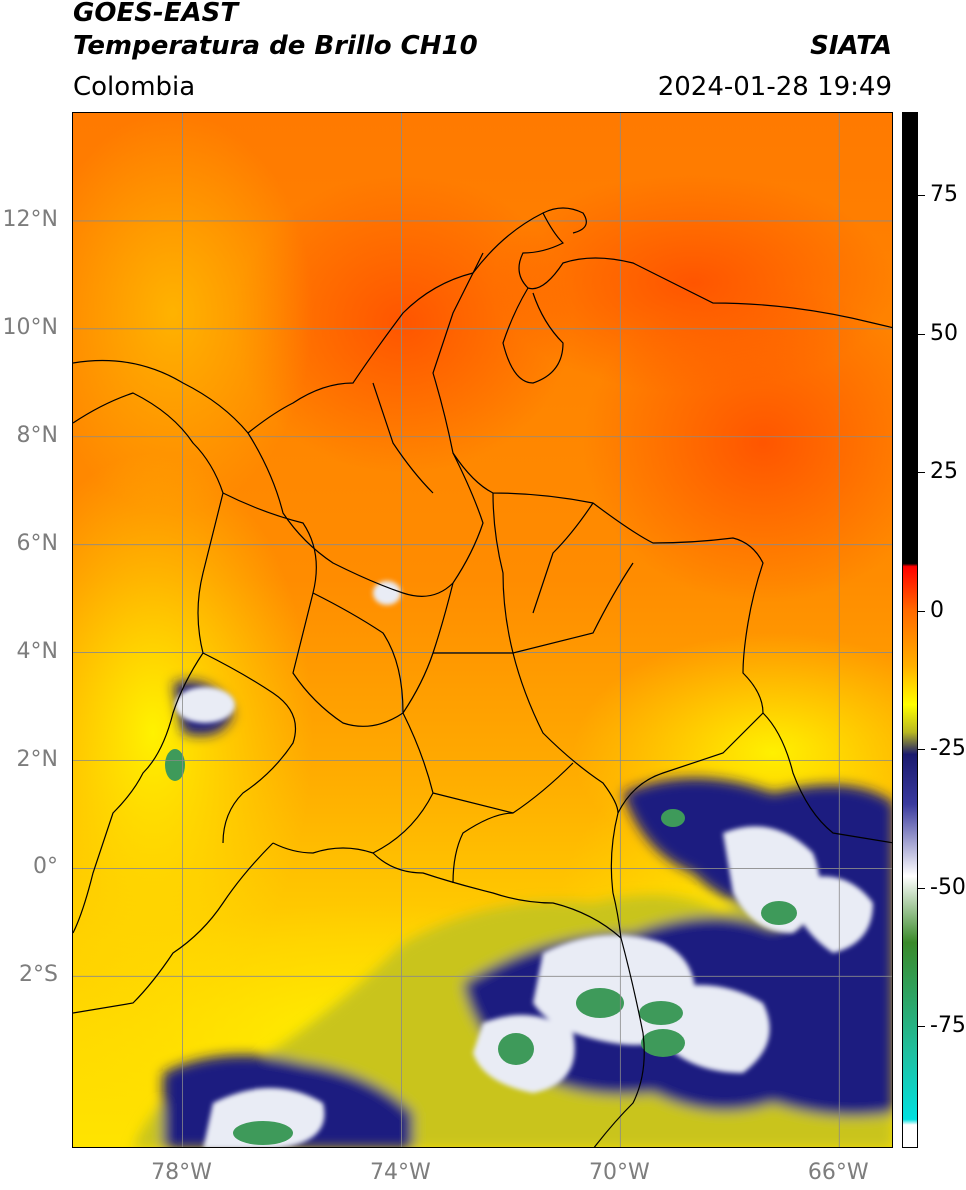 This screenshot has height=1190, width=966. What do you see at coordinates (45, 867) in the screenshot?
I see `lat-label: 0°` at bounding box center [45, 867].